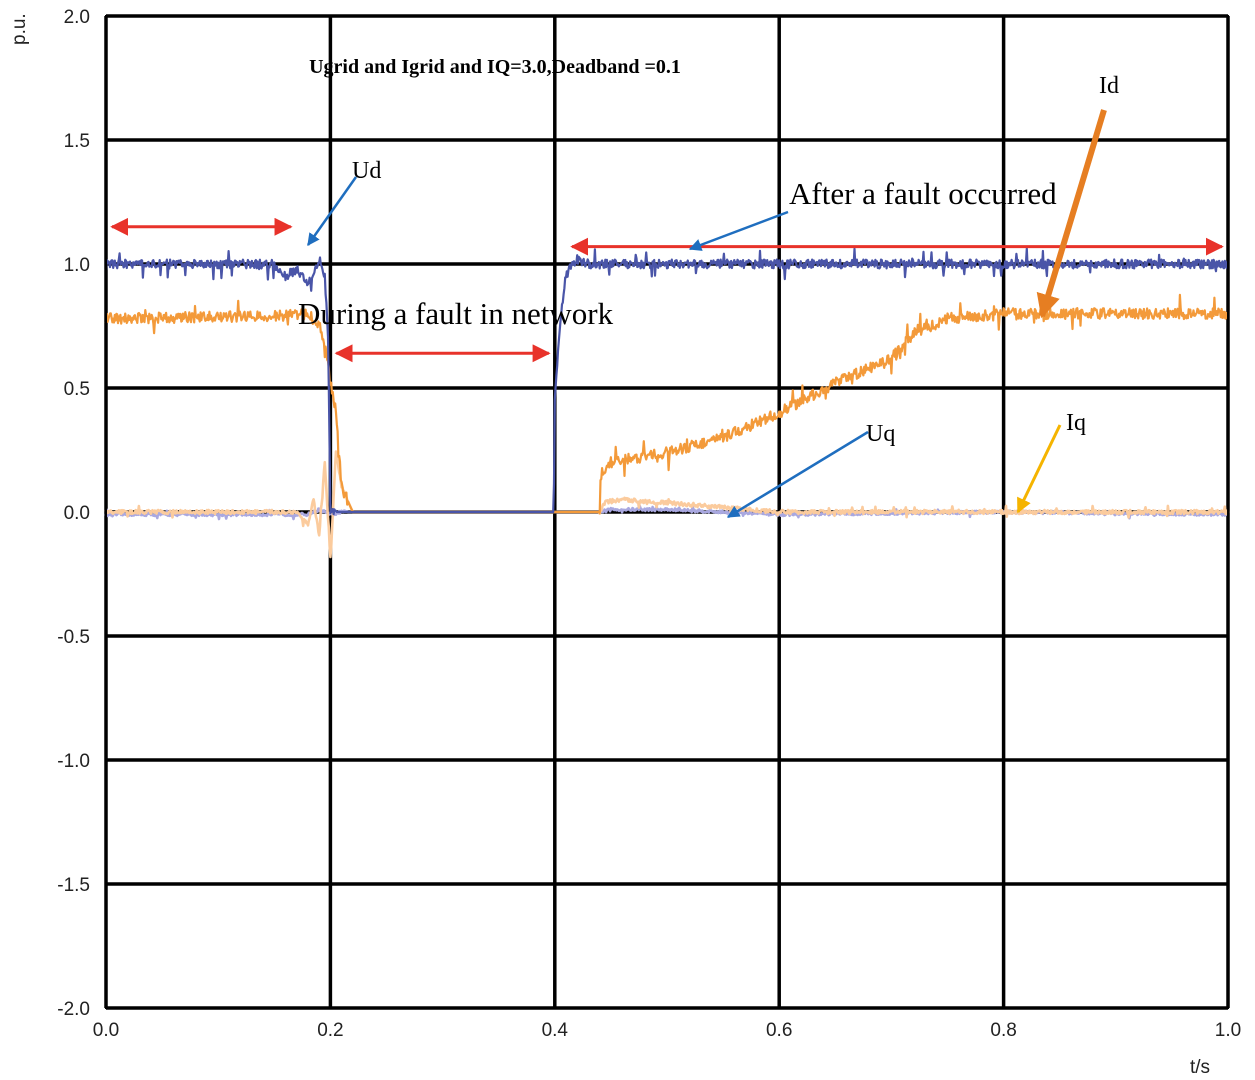 The height and width of the screenshot is (1080, 1255). I want to click on y-tick-label: 2.0, so click(77, 17).